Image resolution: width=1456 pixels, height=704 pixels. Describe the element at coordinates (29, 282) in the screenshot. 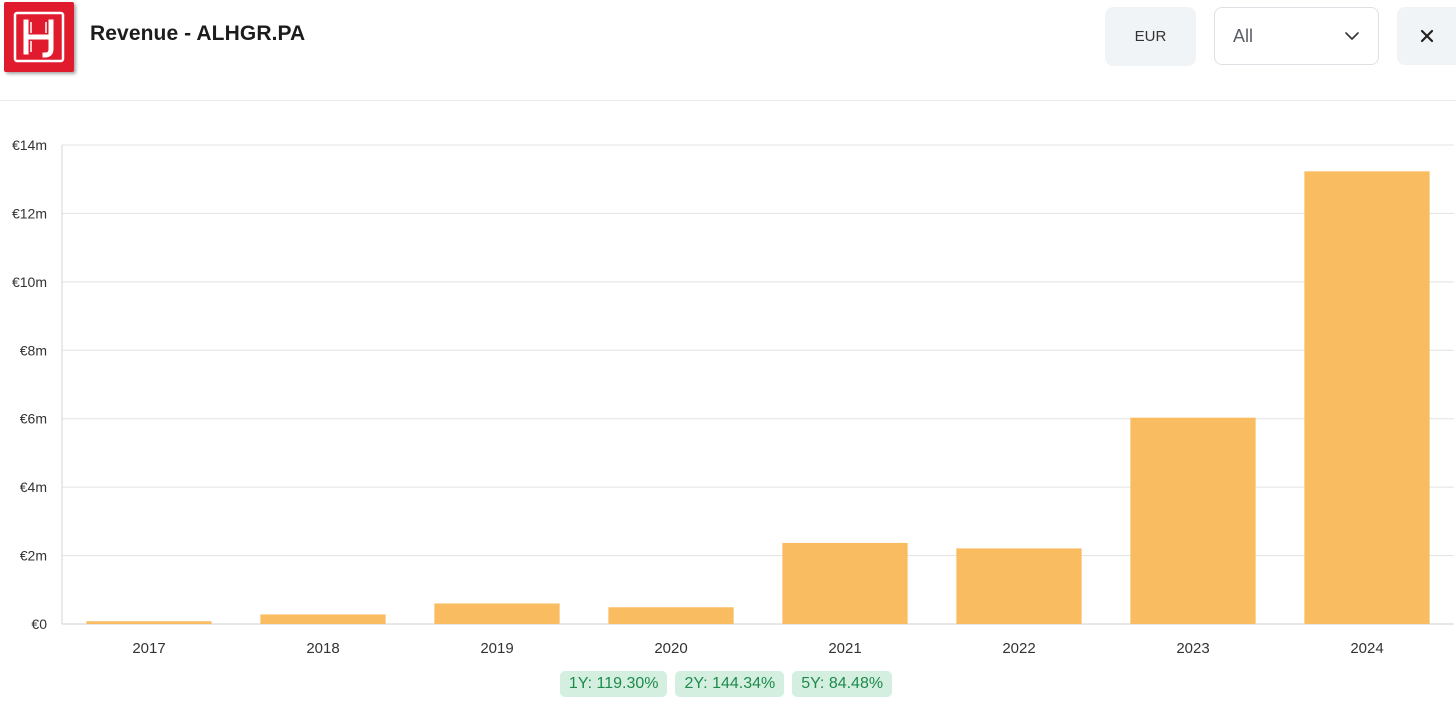

I see `y-tick-label: €10m` at that location.